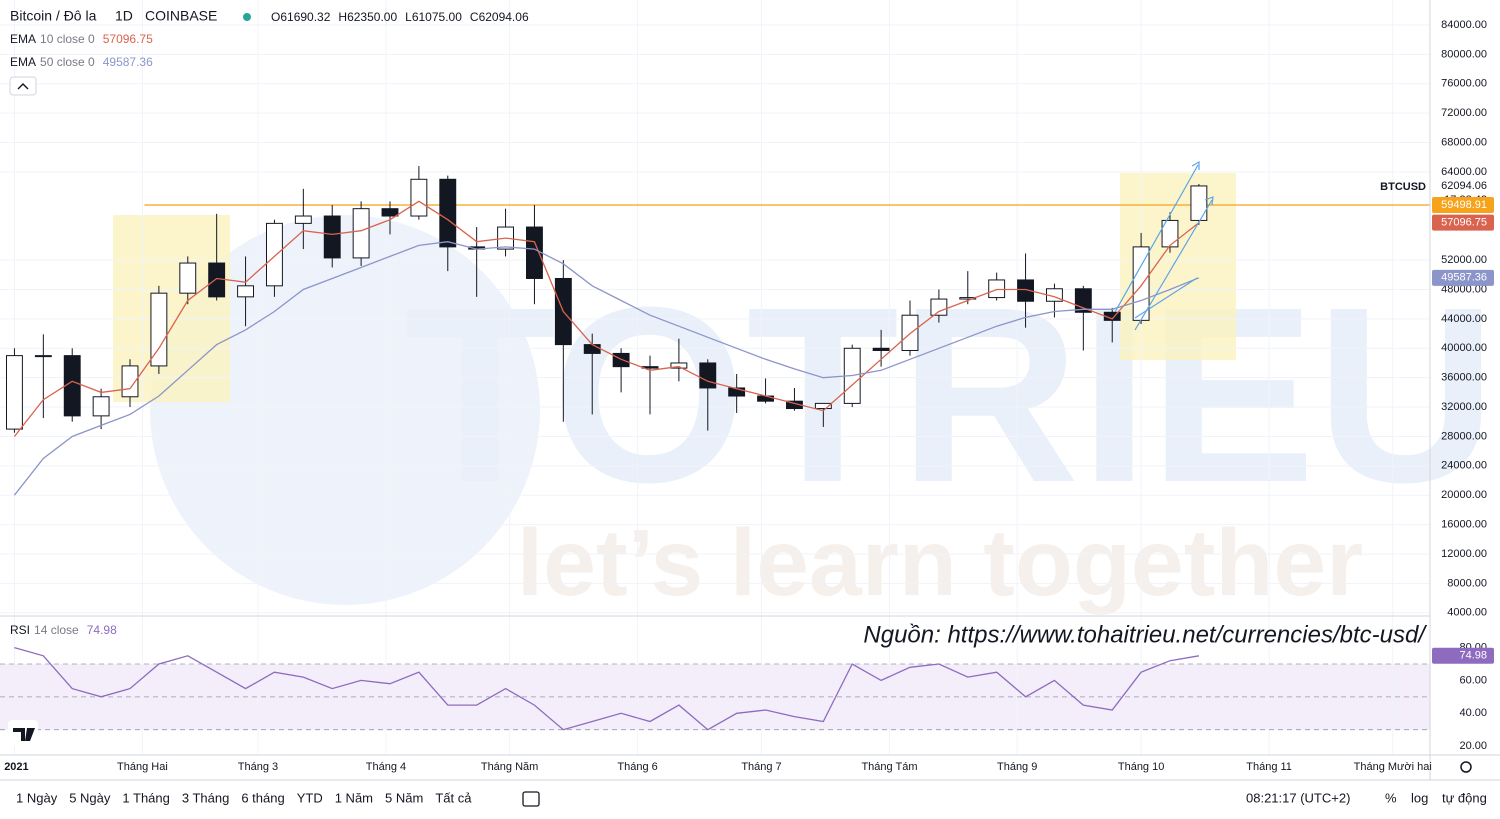  I want to click on y-tick-label: 12000.00, so click(1464, 554).